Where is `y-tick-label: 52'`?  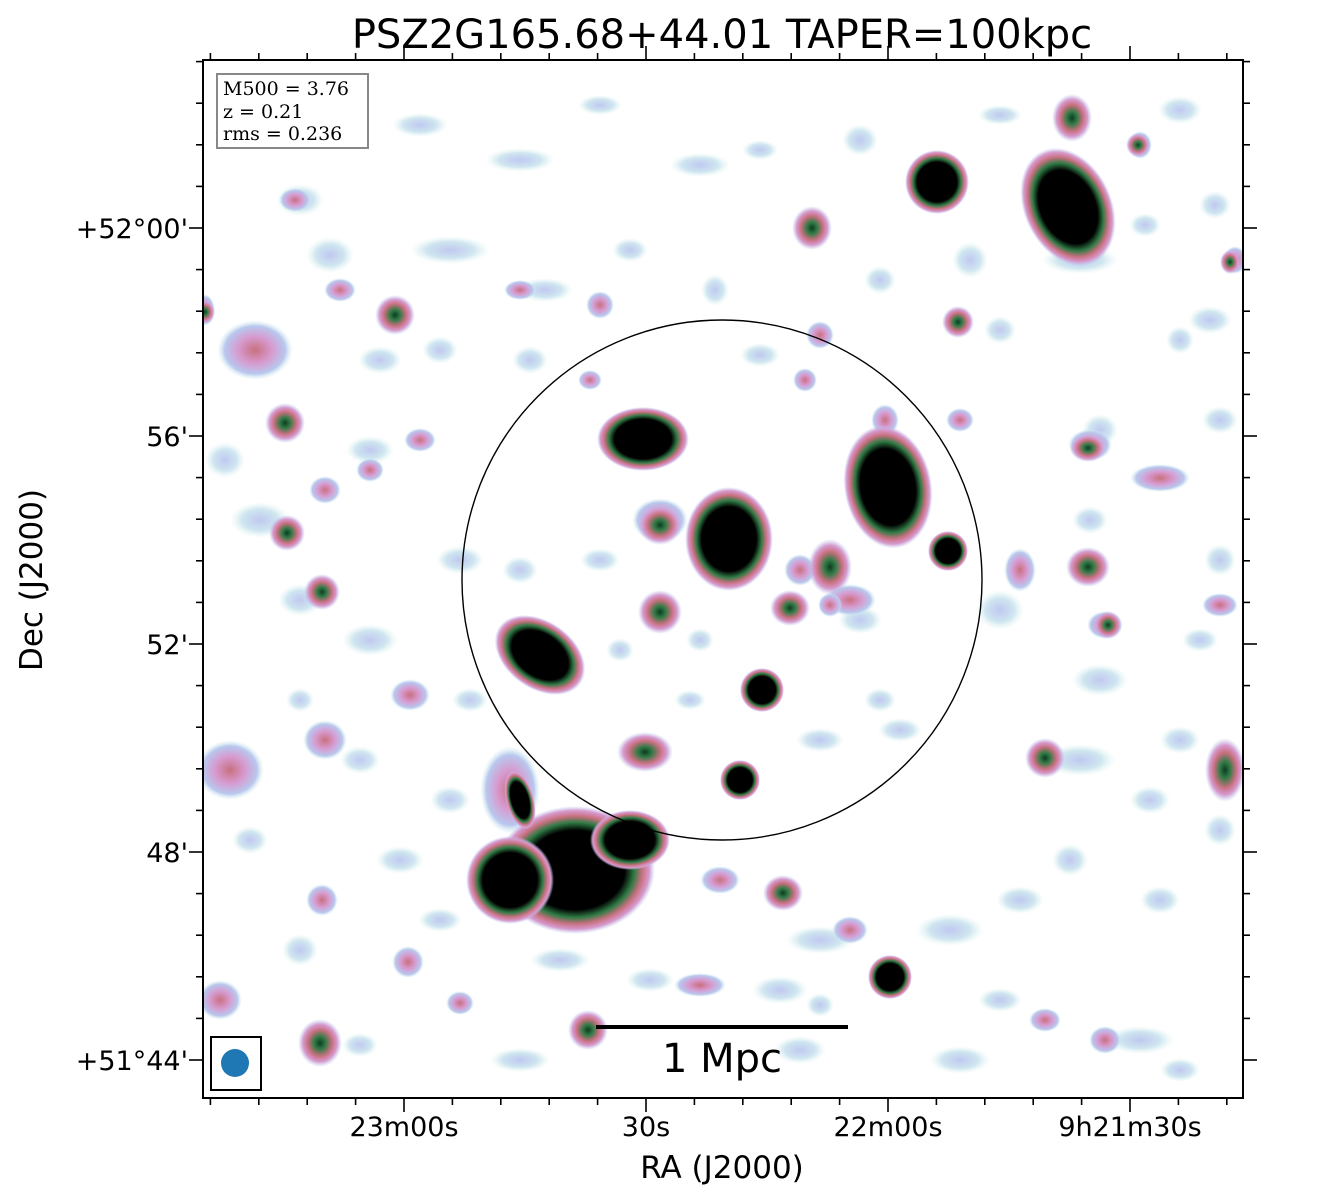
y-tick-label: 52' is located at coordinates (167, 645).